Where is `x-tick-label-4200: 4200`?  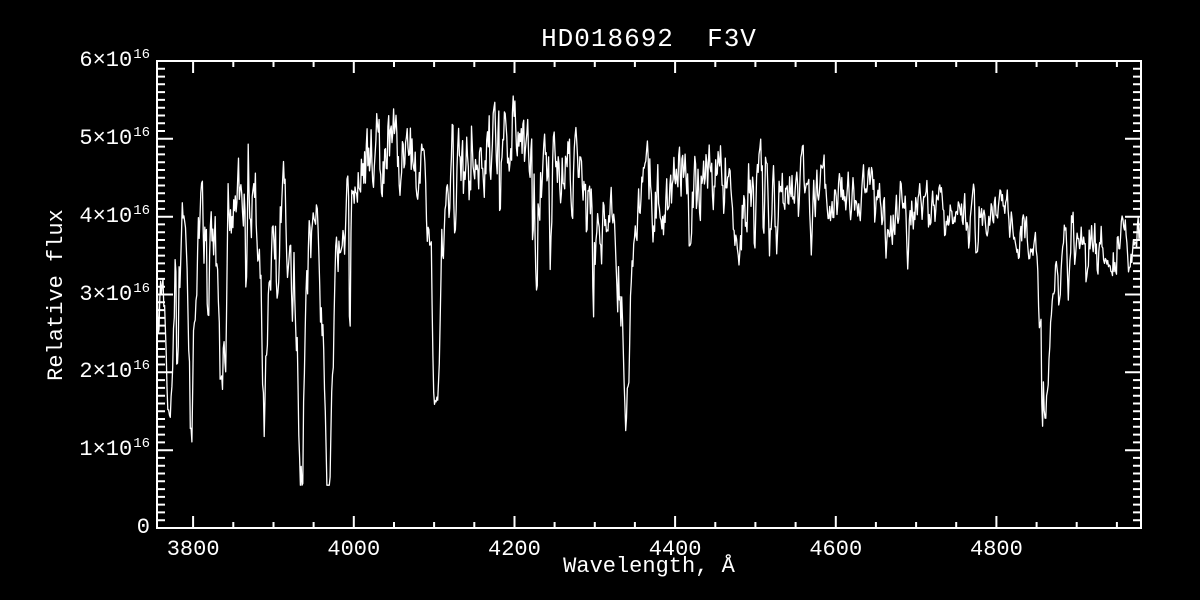 x-tick-label-4200: 4200 is located at coordinates (514, 549).